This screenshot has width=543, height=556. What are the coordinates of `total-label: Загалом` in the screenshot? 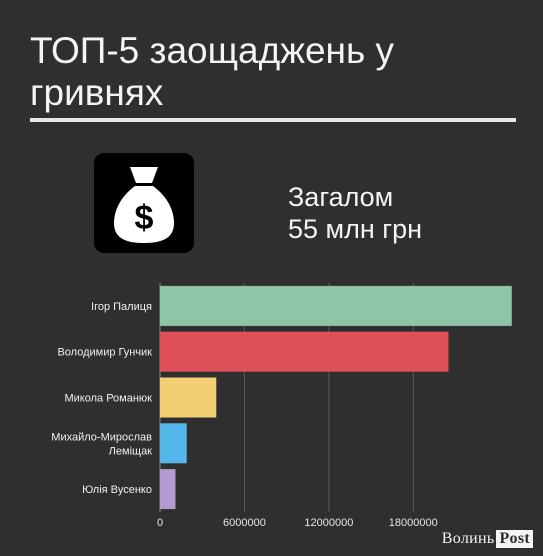 It's located at (341, 197).